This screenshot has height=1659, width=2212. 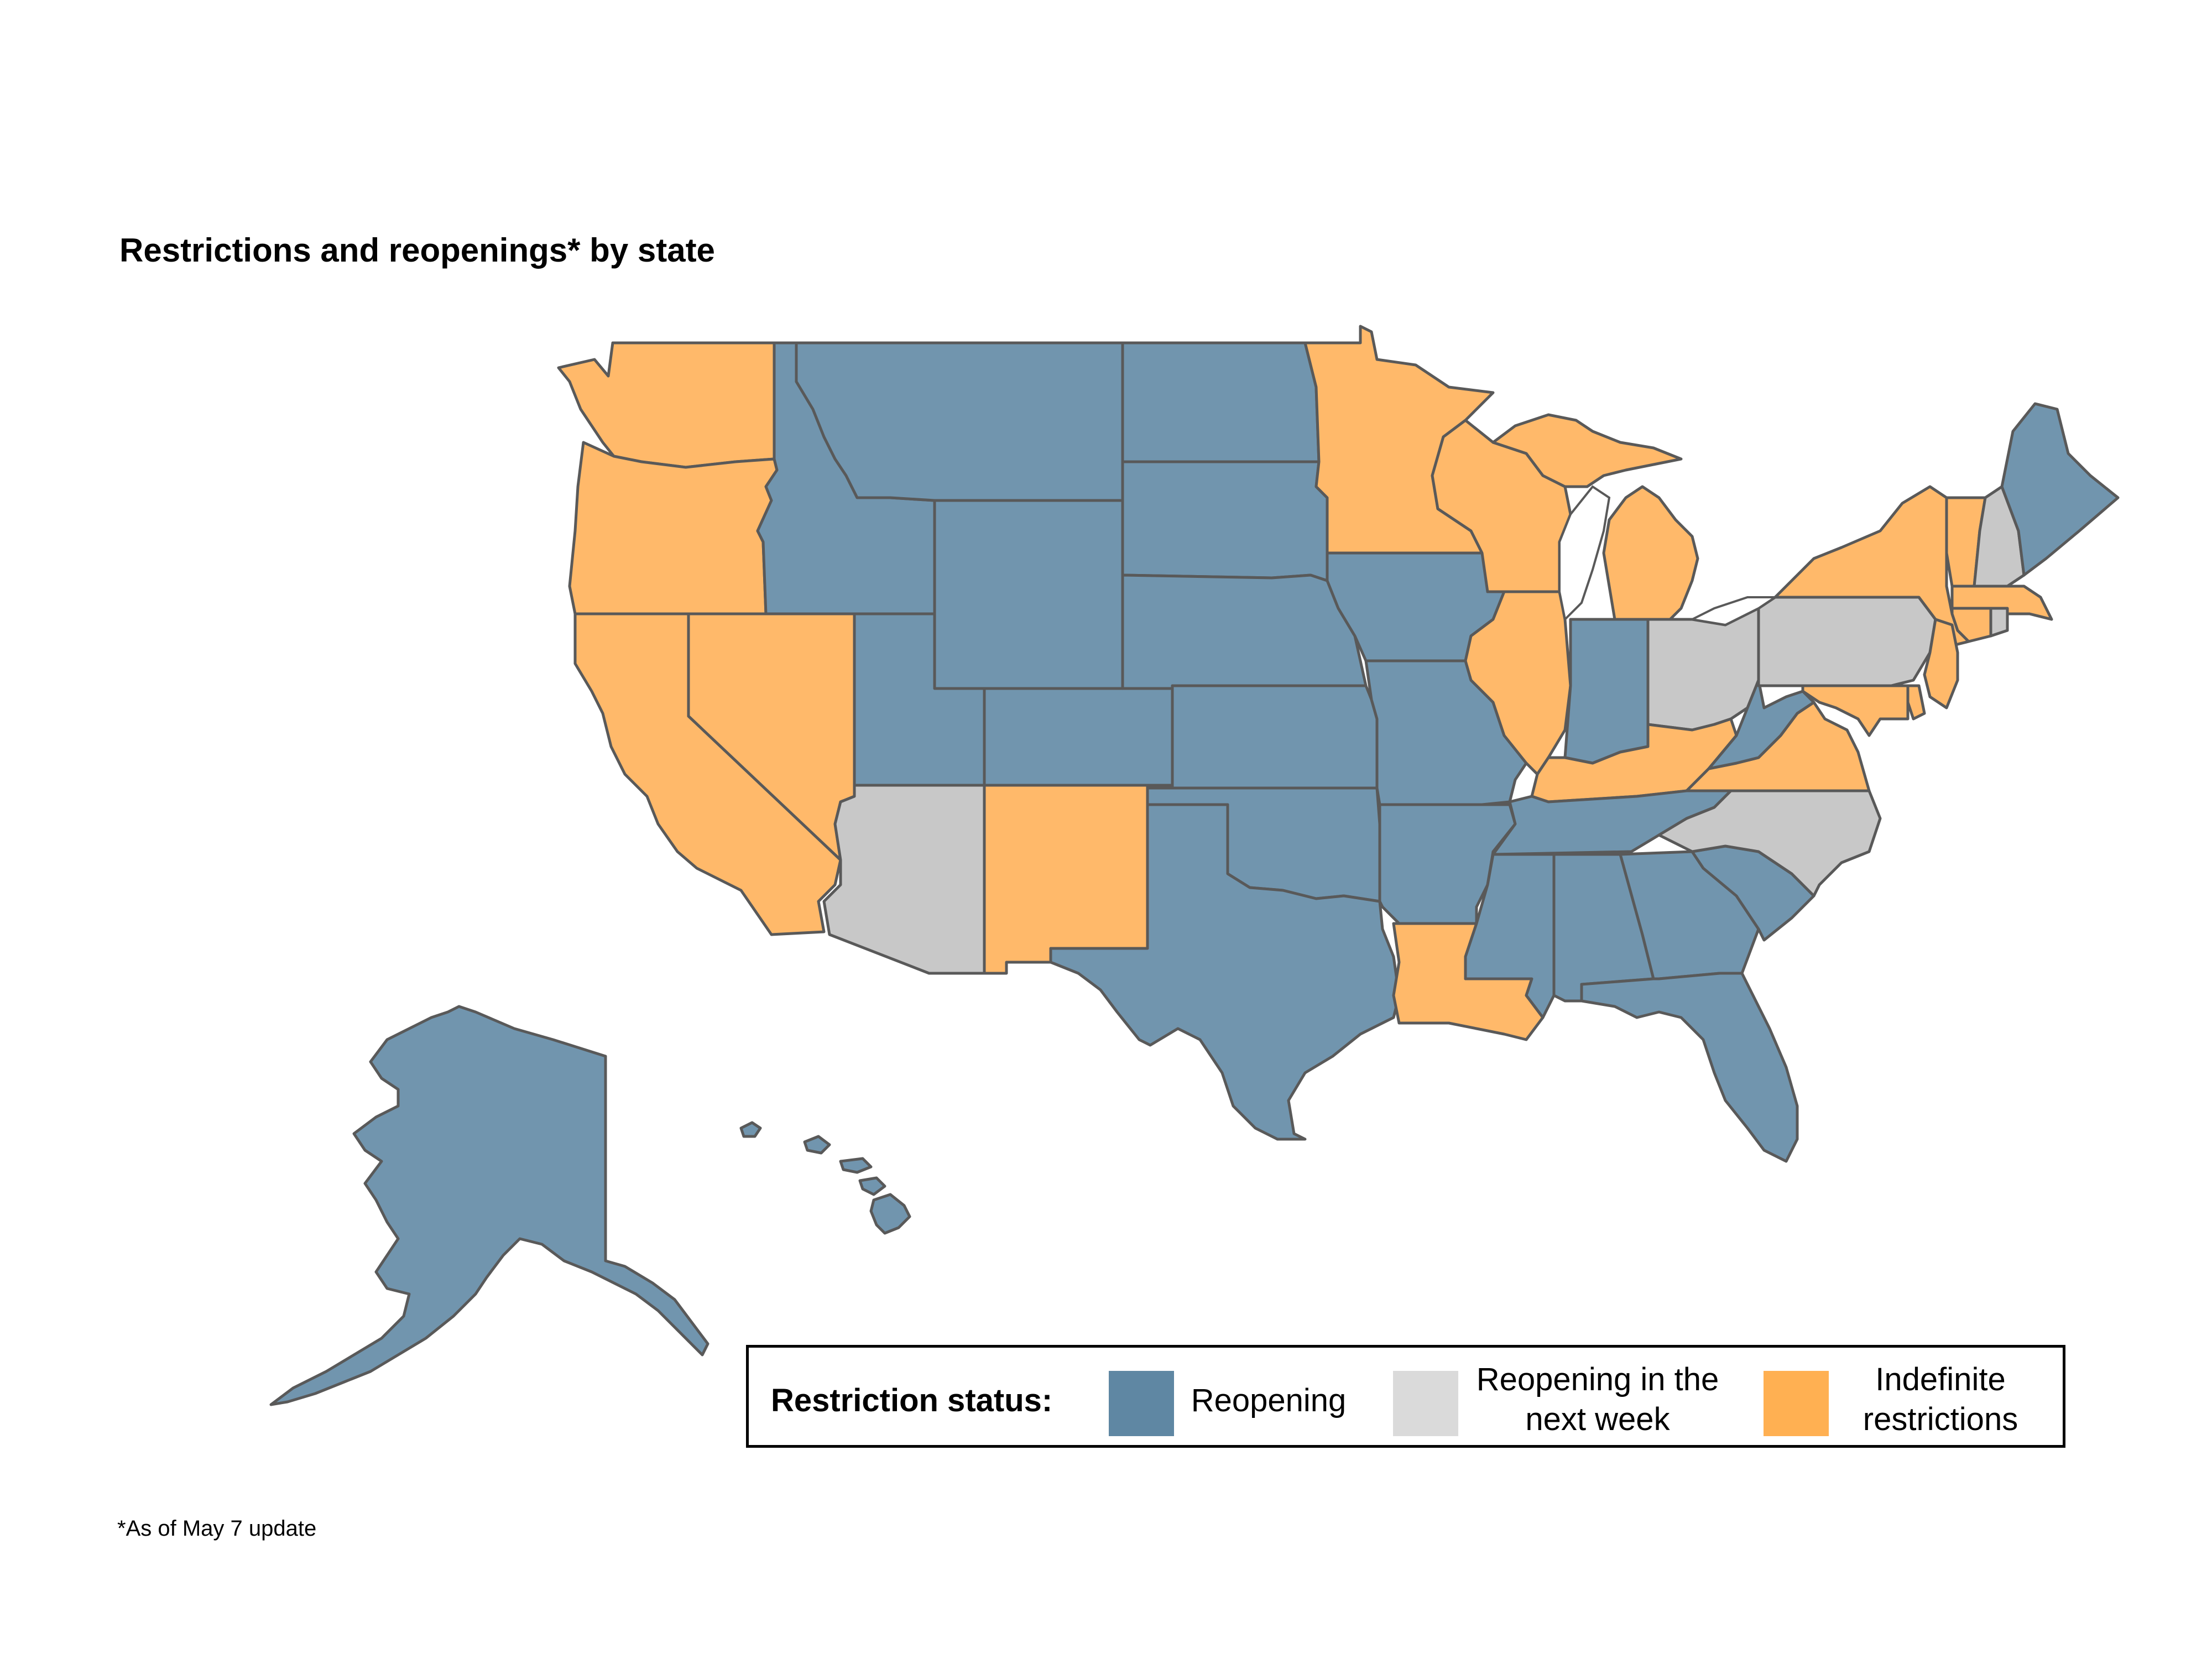 What do you see at coordinates (1690, 1067) in the screenshot?
I see `state-fl` at bounding box center [1690, 1067].